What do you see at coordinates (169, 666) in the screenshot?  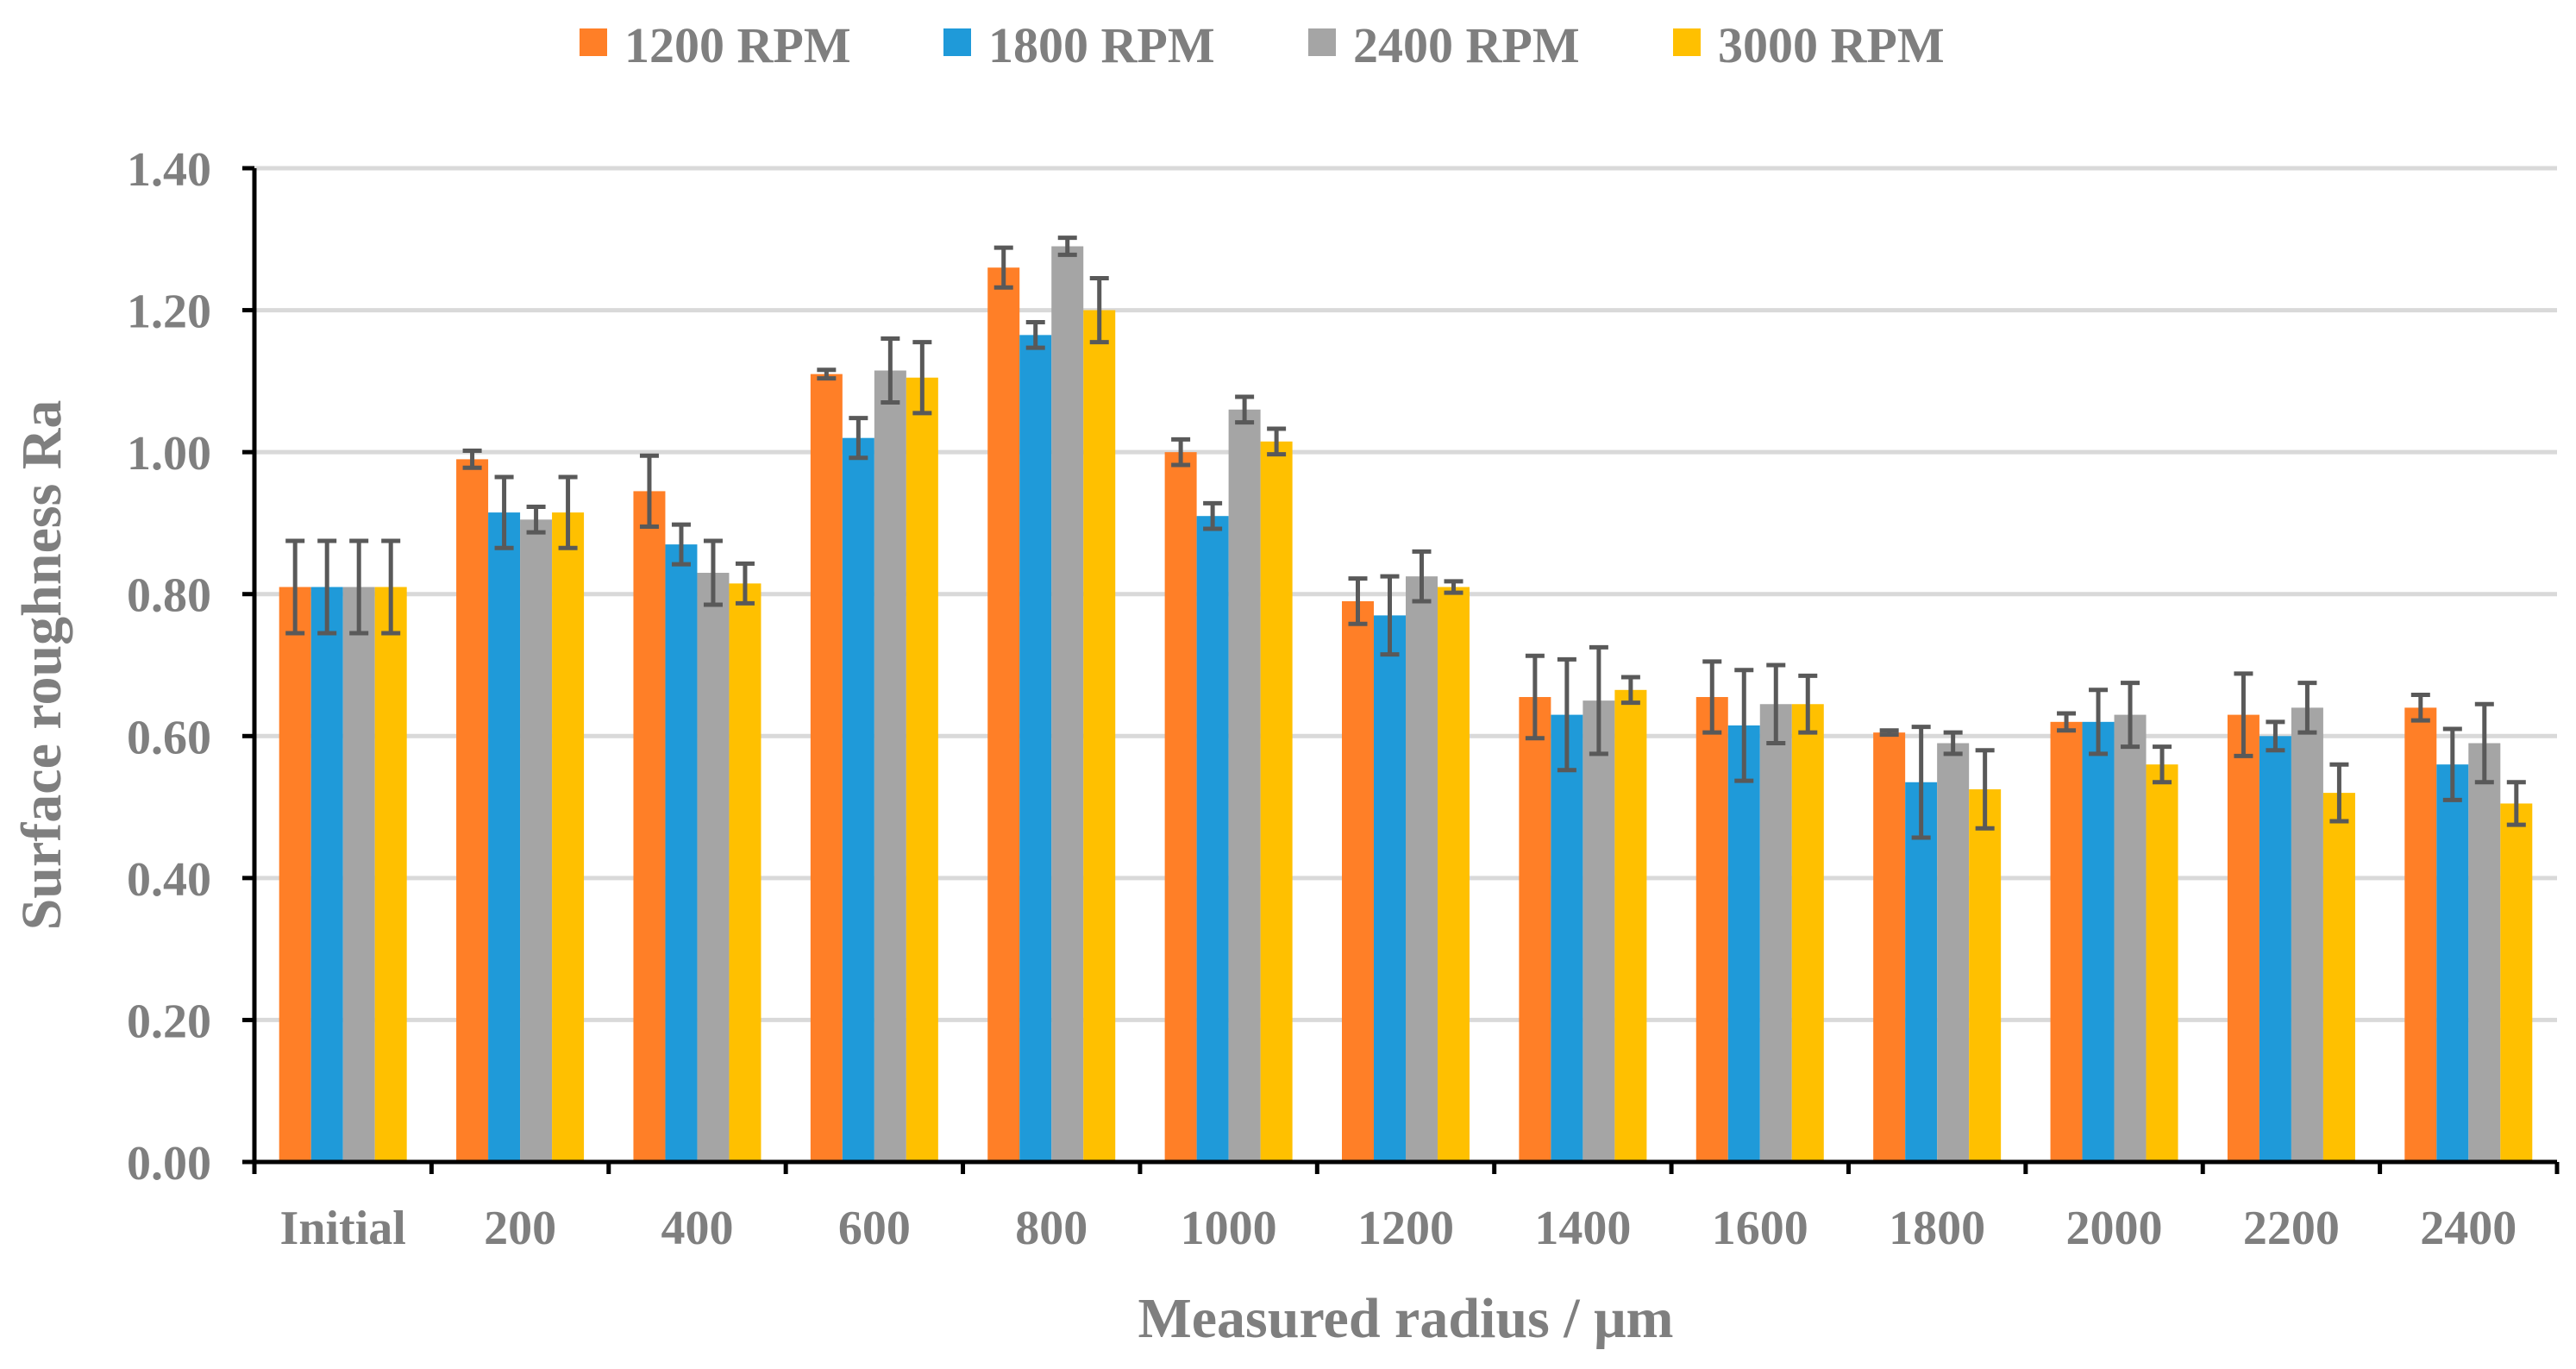 I see `y-tick-labels: 0.00 0.20 0.40 0.60 0.80 1.00 1.20 1.40` at bounding box center [169, 666].